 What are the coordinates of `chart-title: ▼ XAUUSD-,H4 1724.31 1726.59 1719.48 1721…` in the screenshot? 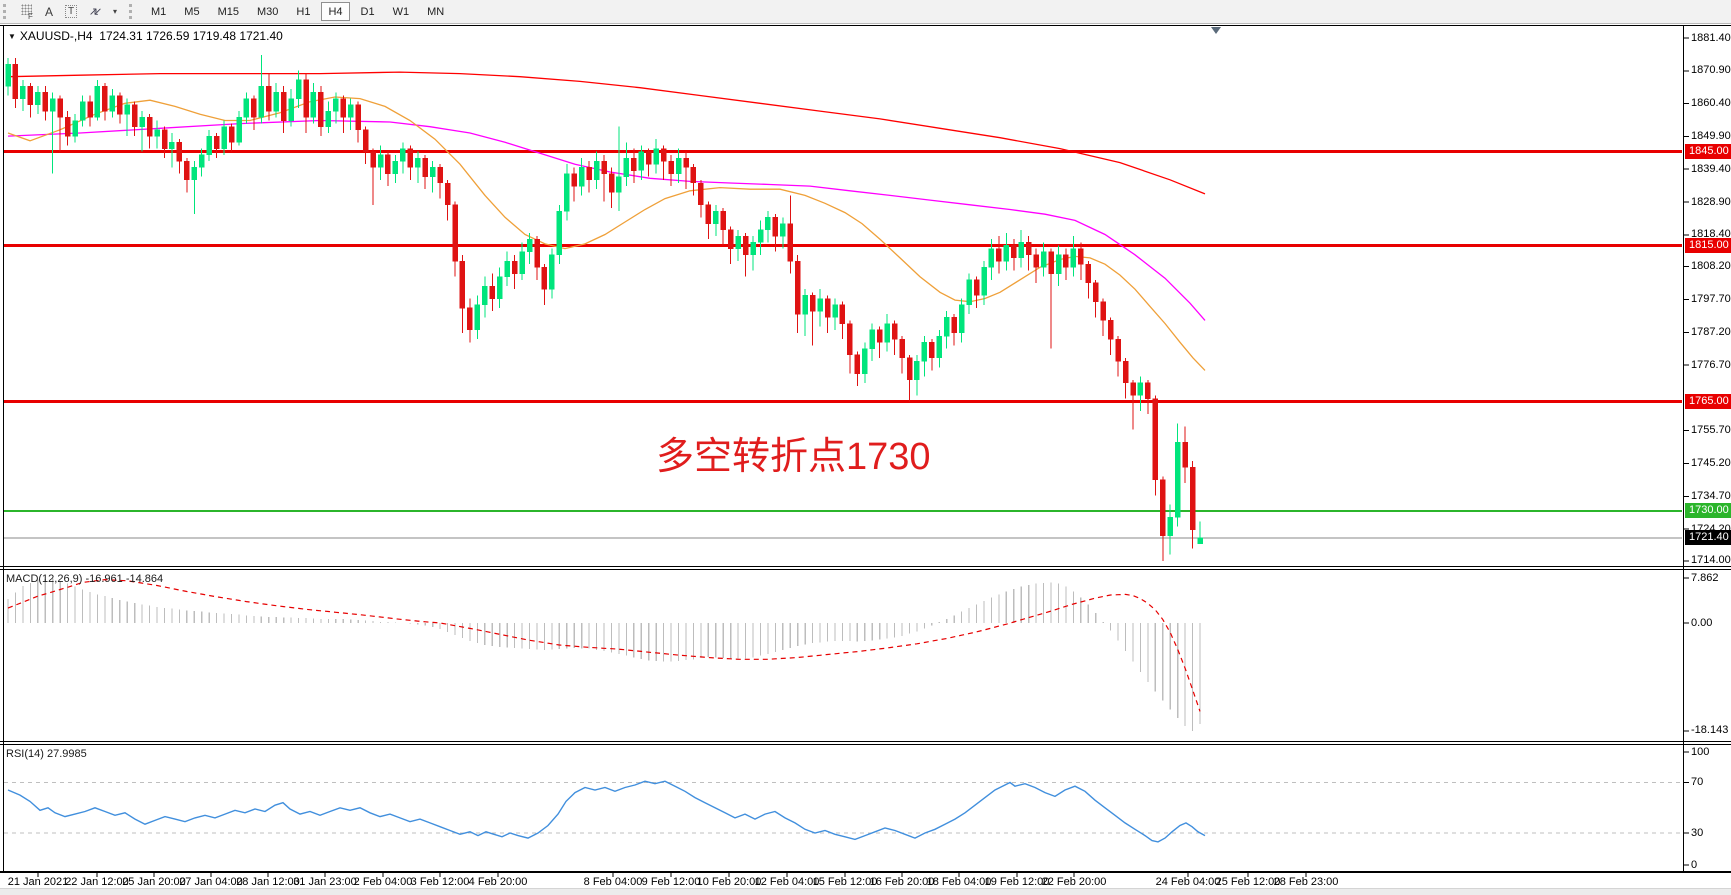 It's located at (145, 36).